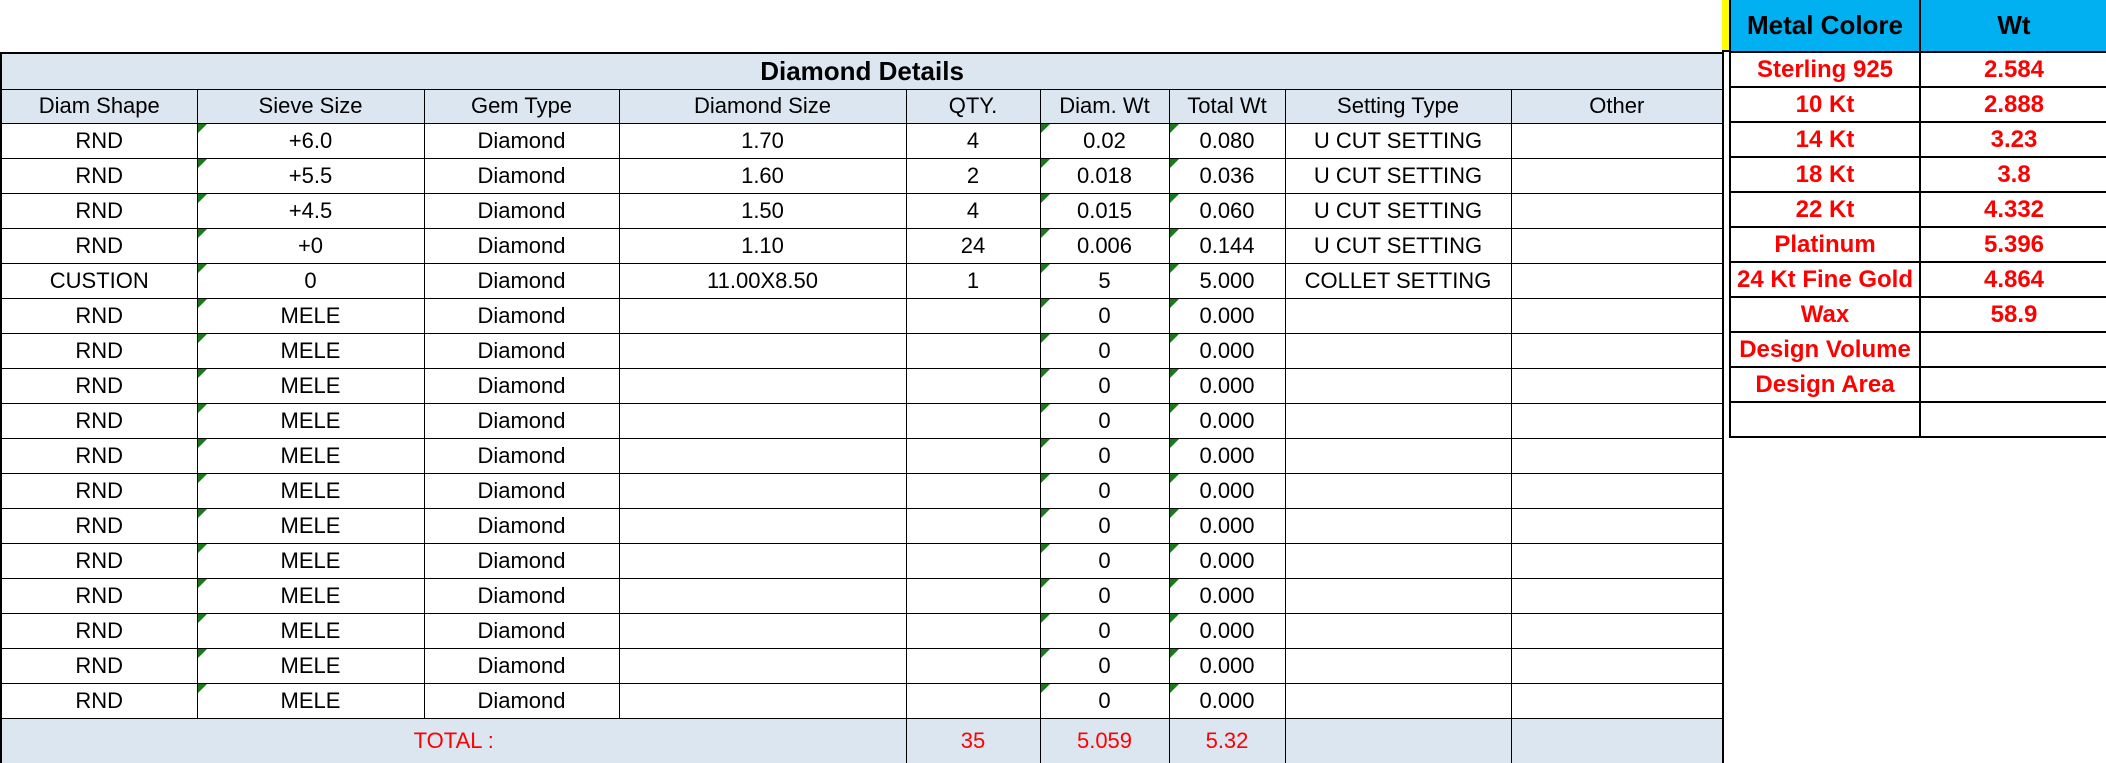 This screenshot has width=2106, height=763. What do you see at coordinates (1227, 175) in the screenshot?
I see `cell-total-wt: 0.036` at bounding box center [1227, 175].